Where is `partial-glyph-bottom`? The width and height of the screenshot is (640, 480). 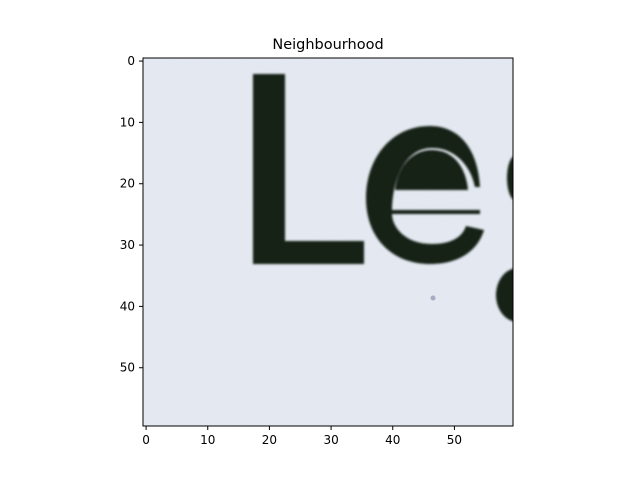 partial-glyph-bottom is located at coordinates (504, 295).